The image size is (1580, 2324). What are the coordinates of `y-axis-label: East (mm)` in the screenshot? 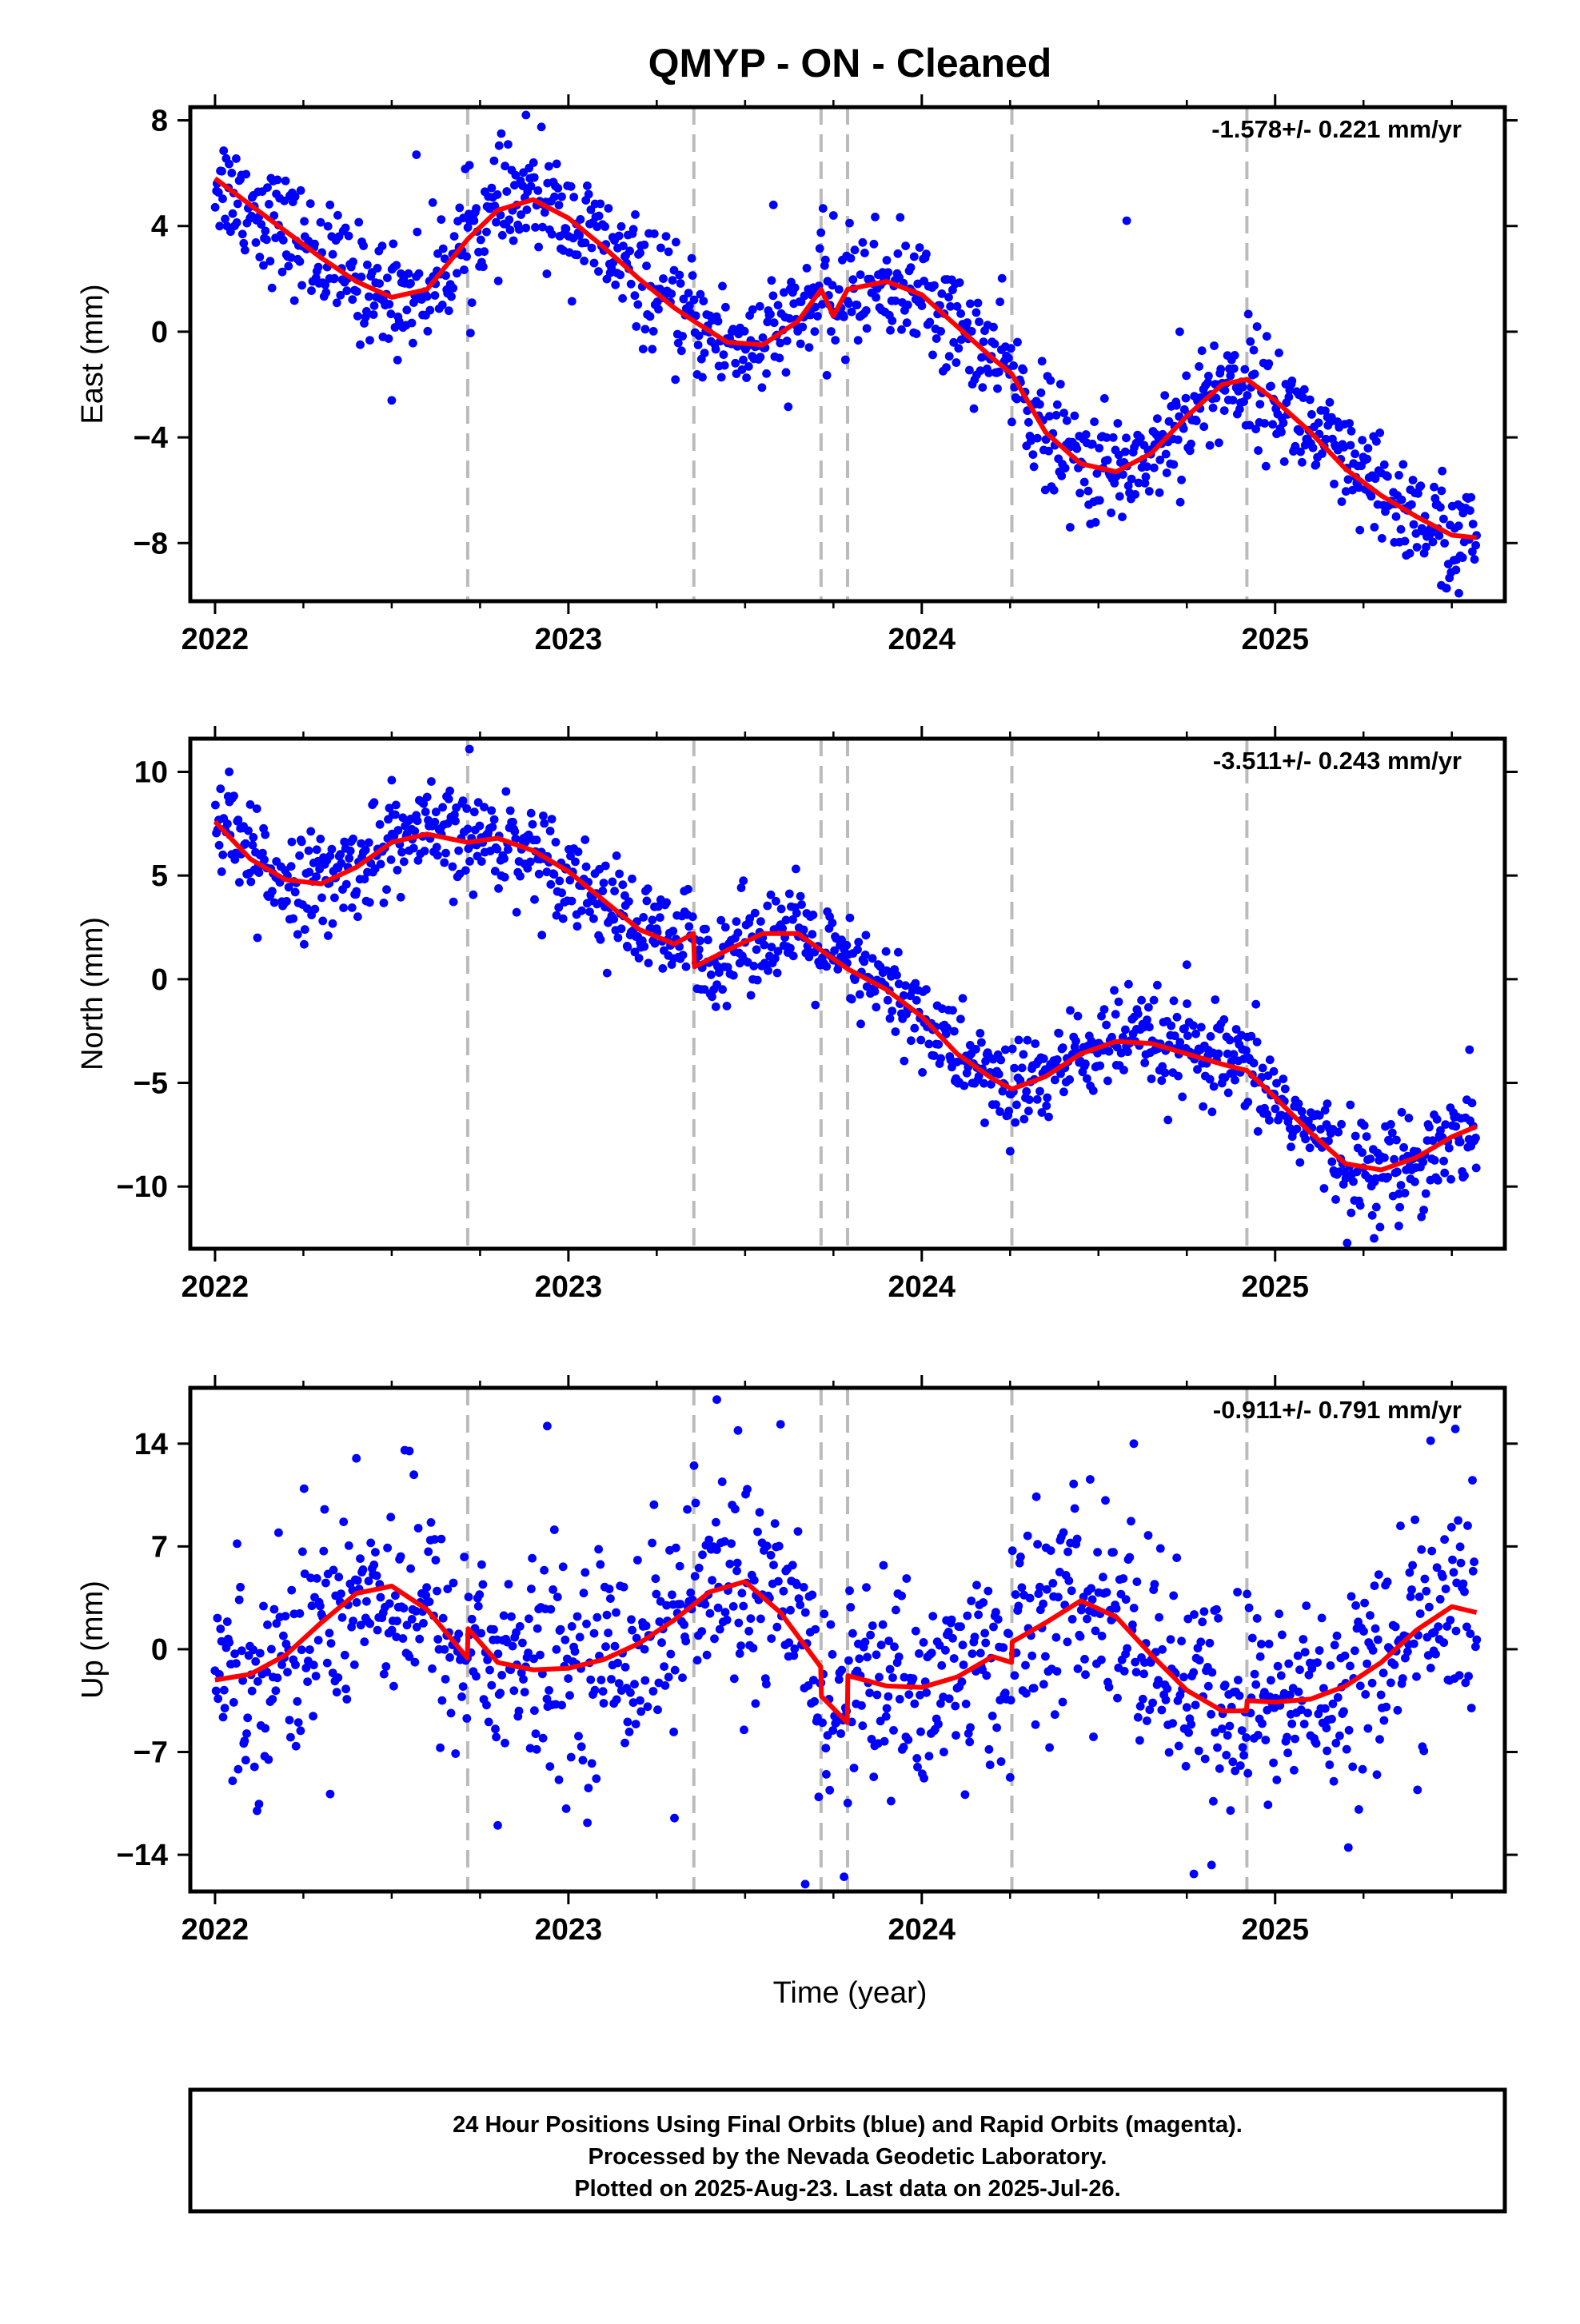 It's located at (93, 354).